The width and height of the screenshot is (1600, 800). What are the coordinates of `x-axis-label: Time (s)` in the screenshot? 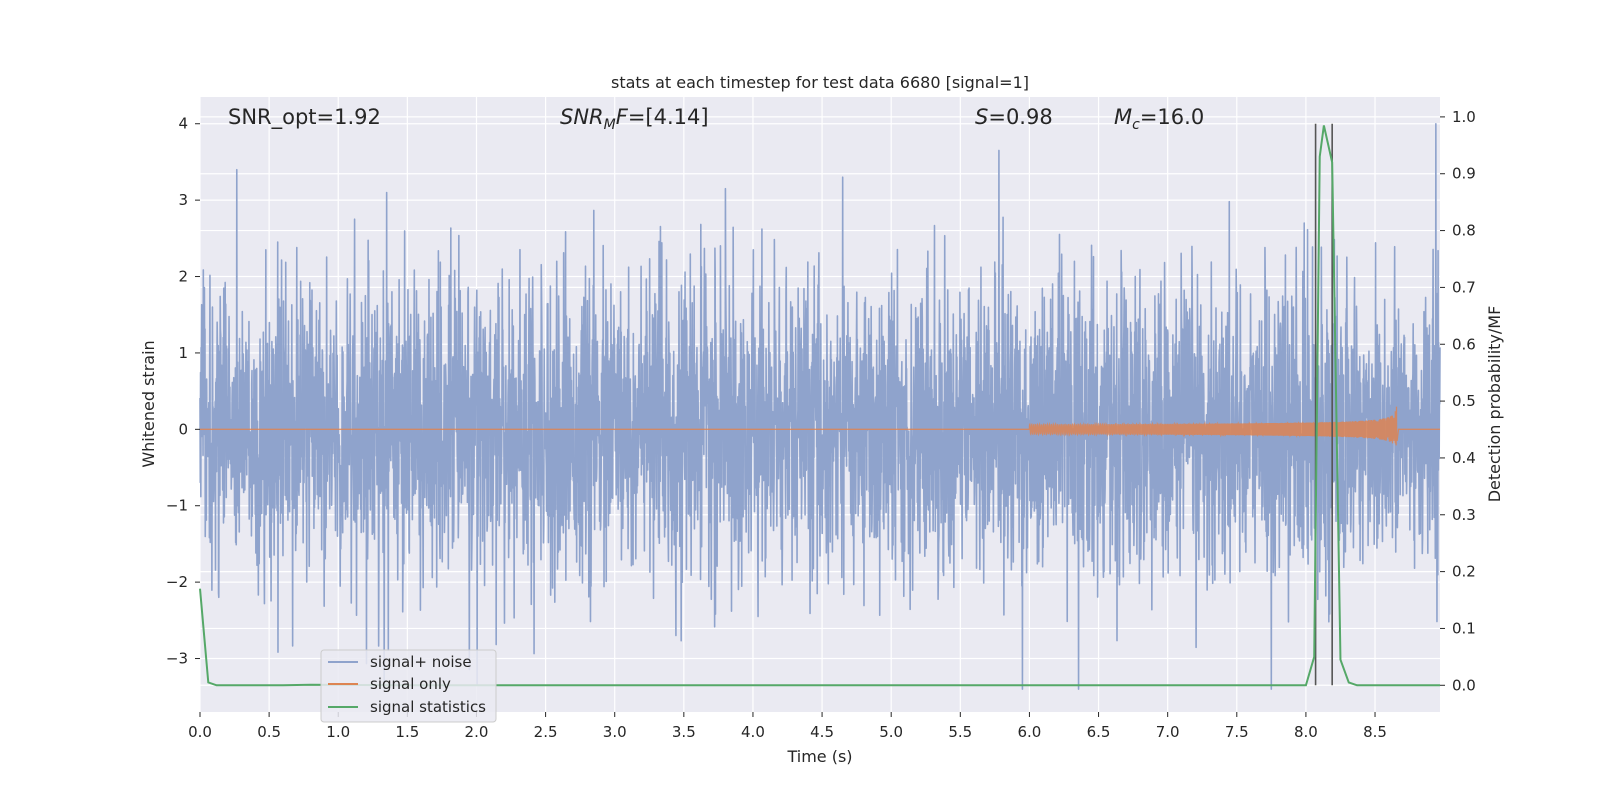 It's located at (819, 756).